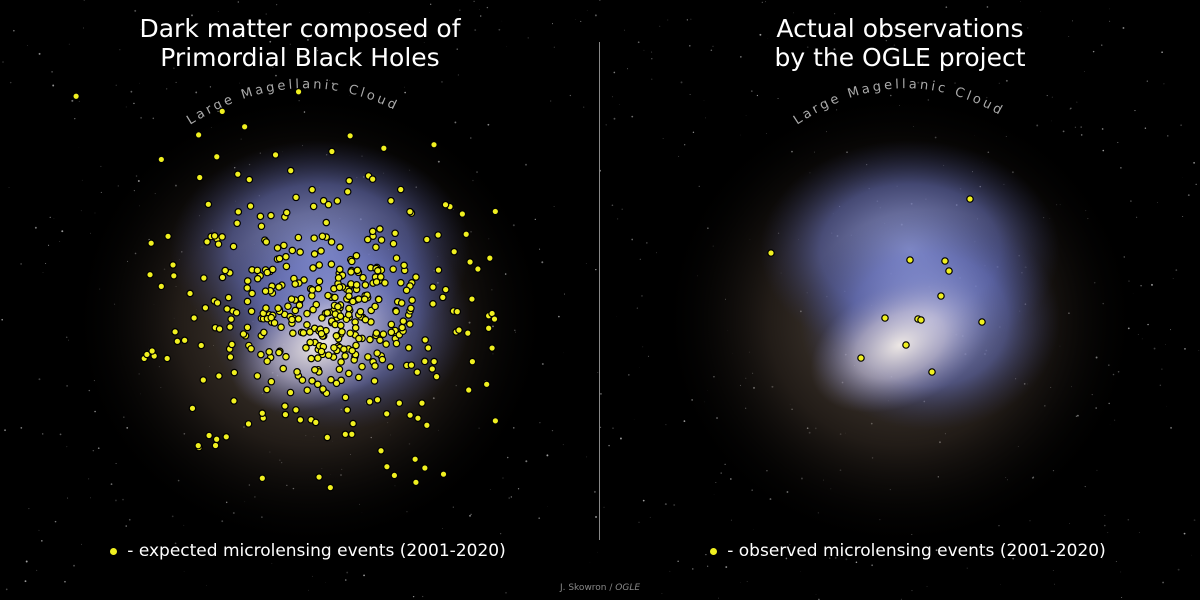 The image size is (1200, 600). What do you see at coordinates (587, 588) in the screenshot?
I see `credit-author: J. Skowron /` at bounding box center [587, 588].